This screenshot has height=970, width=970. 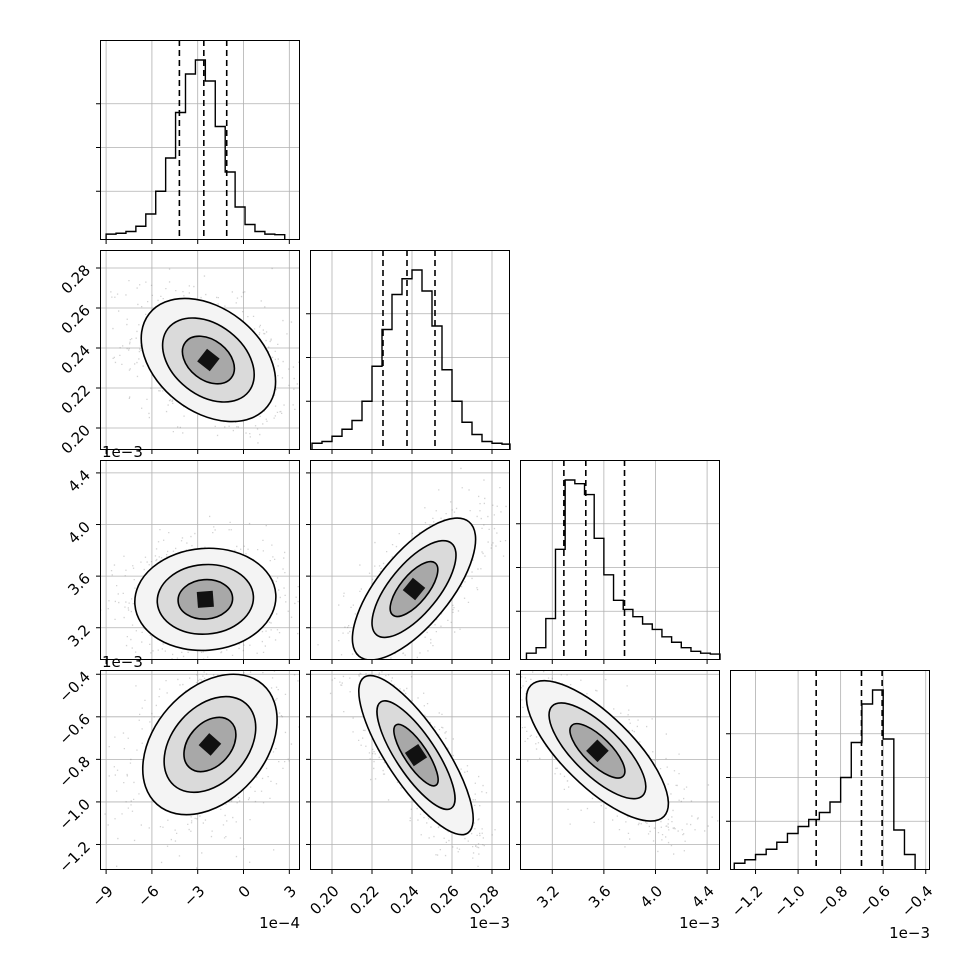 I want to click on x-tick-label: 0.20, so click(x=324, y=900).